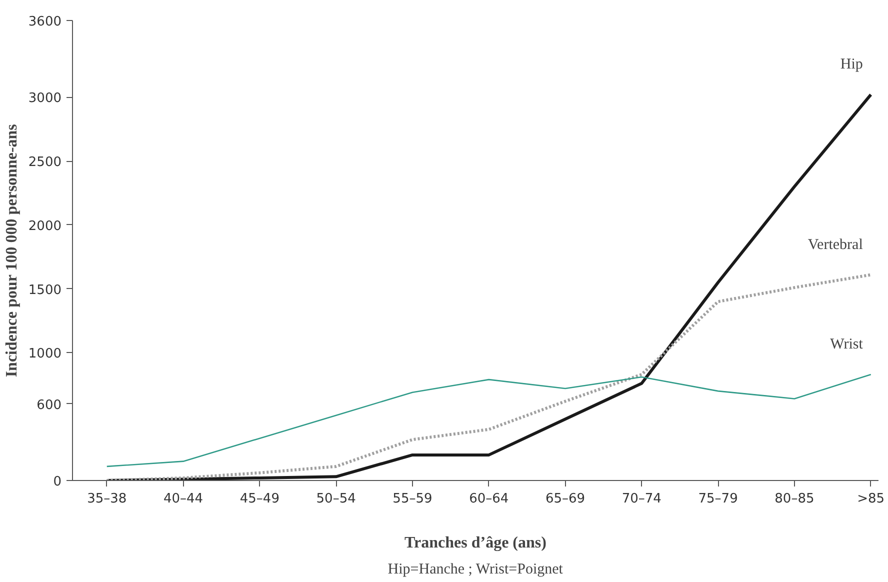  I want to click on y-tick-label: 1500, so click(45, 290).